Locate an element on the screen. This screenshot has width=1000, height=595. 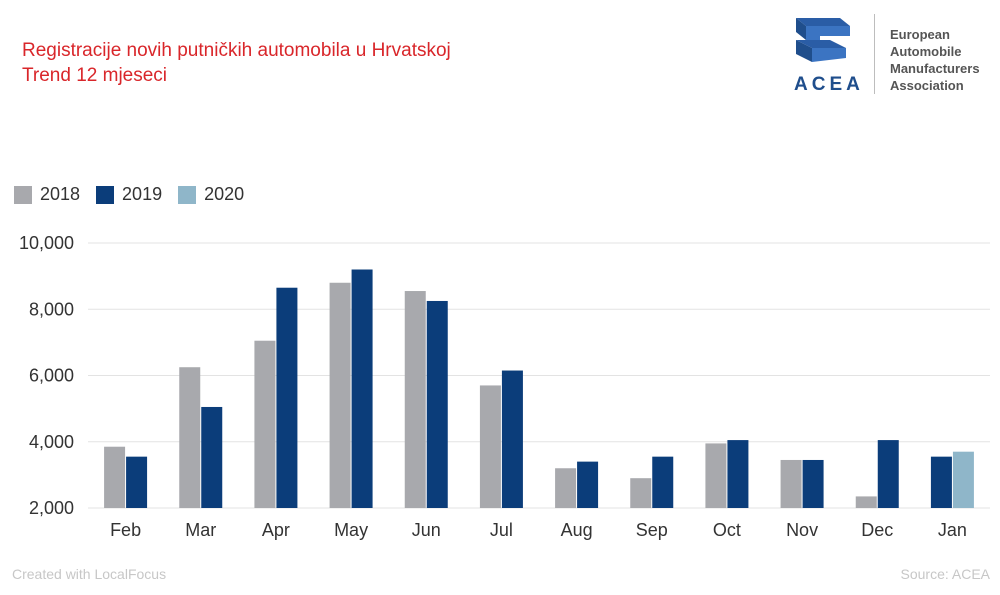
legend-label-2019: 2019 is located at coordinates (142, 194).